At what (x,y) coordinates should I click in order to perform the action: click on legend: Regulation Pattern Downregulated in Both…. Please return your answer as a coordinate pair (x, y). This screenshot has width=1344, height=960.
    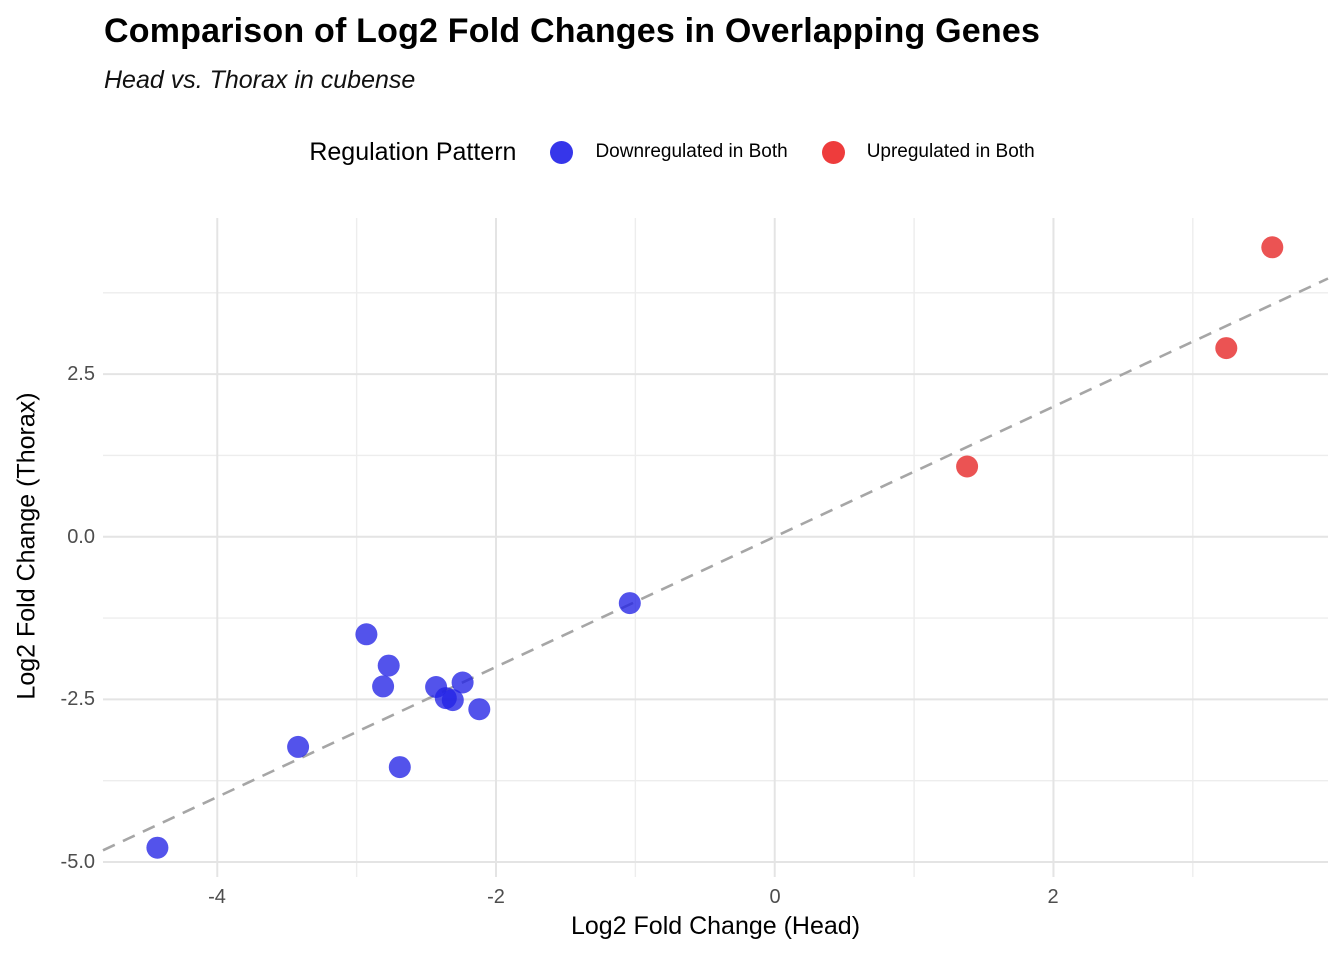
    Looking at the image, I should click on (672, 152).